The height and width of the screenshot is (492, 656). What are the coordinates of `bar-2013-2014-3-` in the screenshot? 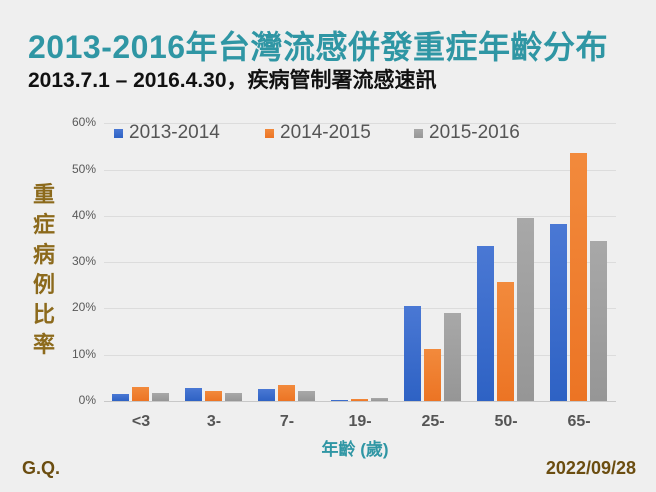 It's located at (193, 394).